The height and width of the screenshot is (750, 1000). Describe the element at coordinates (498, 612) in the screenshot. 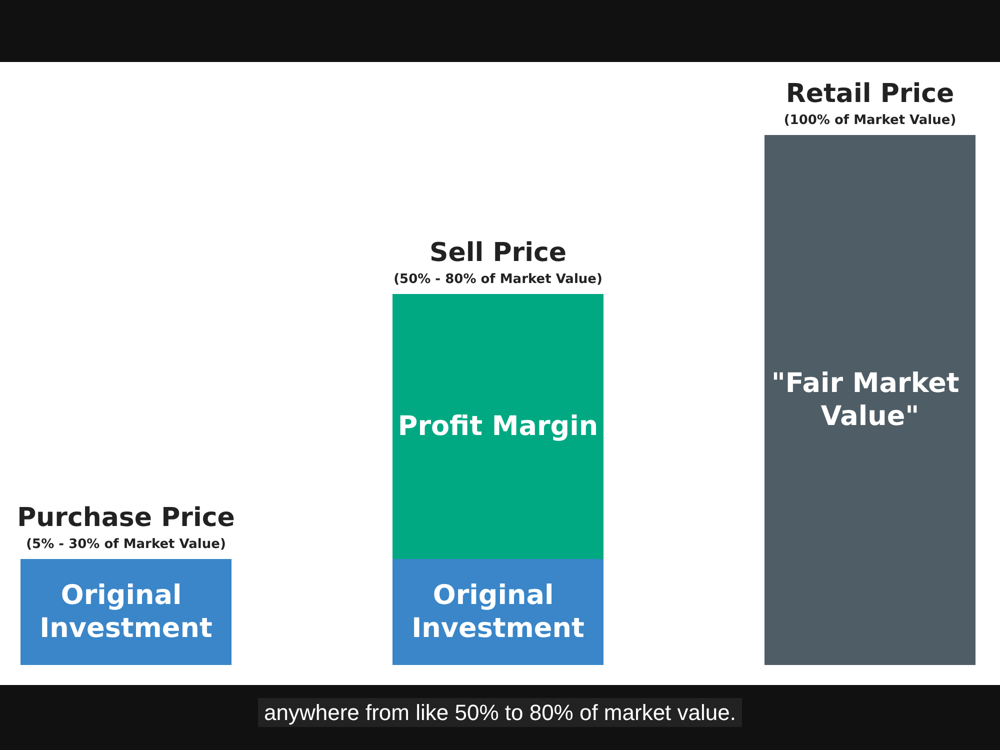

I see `text: Original Investment` at that location.